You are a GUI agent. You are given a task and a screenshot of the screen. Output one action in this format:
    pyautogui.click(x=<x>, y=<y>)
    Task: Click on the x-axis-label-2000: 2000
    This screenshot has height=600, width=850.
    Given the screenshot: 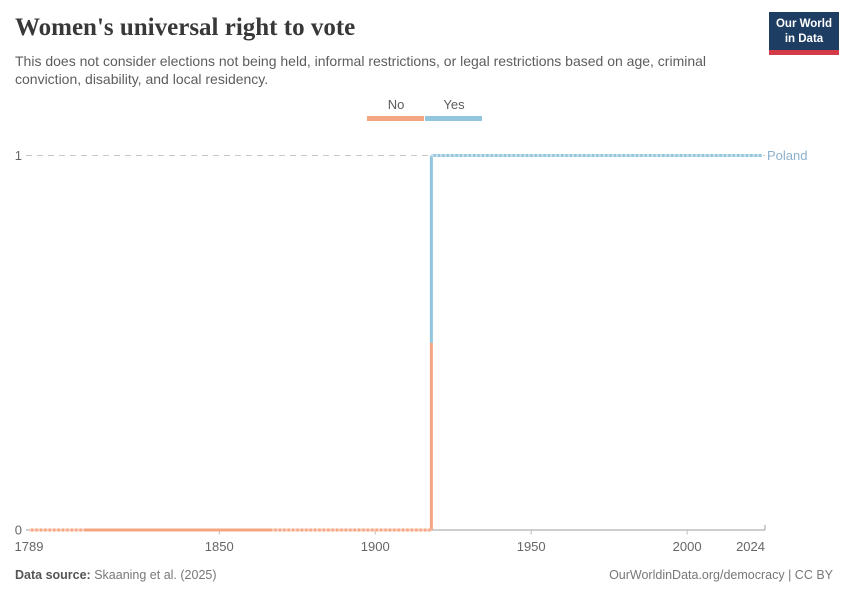 What is the action you would take?
    pyautogui.click(x=687, y=546)
    